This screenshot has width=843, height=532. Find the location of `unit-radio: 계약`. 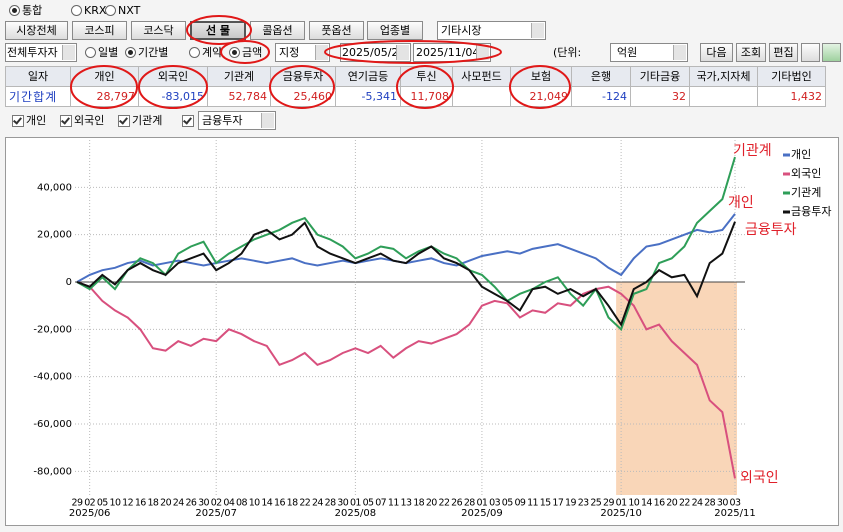

unit-radio: 계약 is located at coordinates (205, 52).